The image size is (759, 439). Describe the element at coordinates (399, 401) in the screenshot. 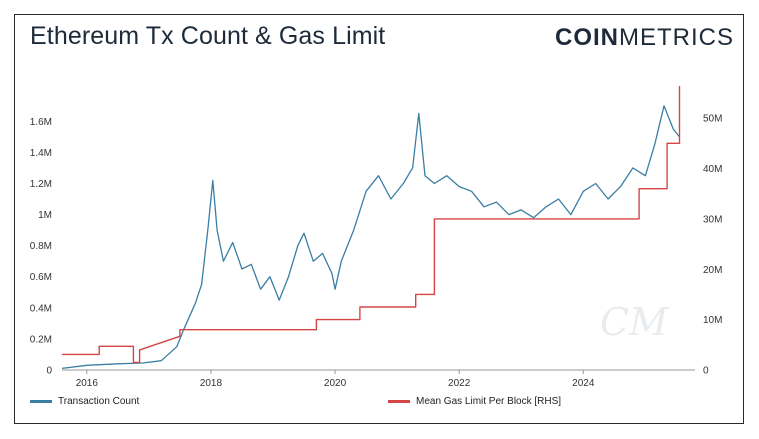

I see `legend-gas-swatch` at that location.